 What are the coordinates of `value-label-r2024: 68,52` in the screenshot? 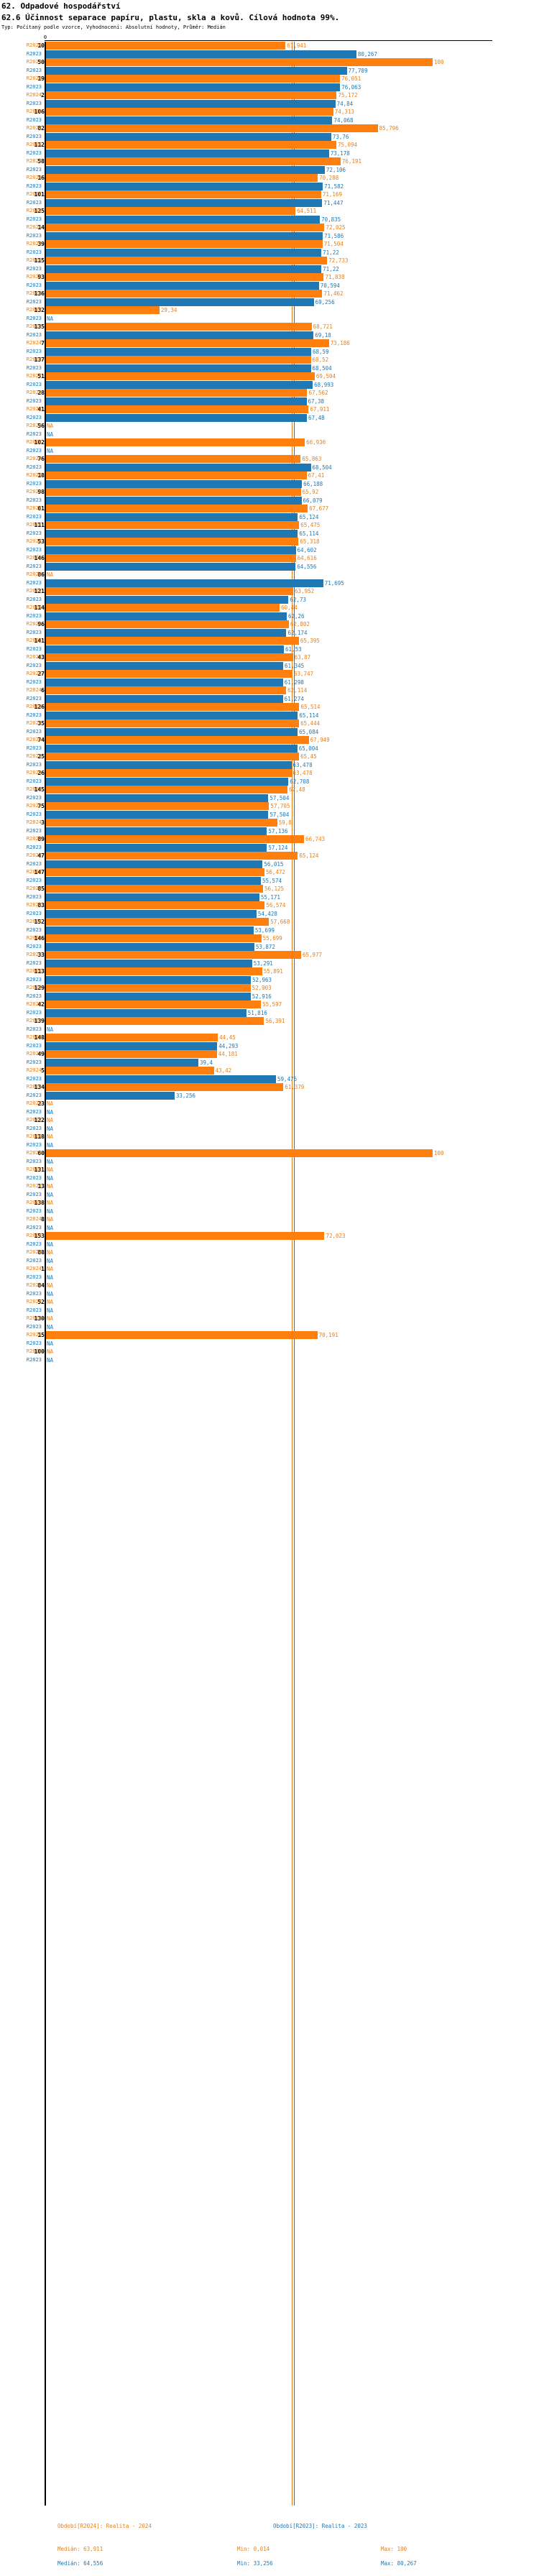 It's located at (321, 359).